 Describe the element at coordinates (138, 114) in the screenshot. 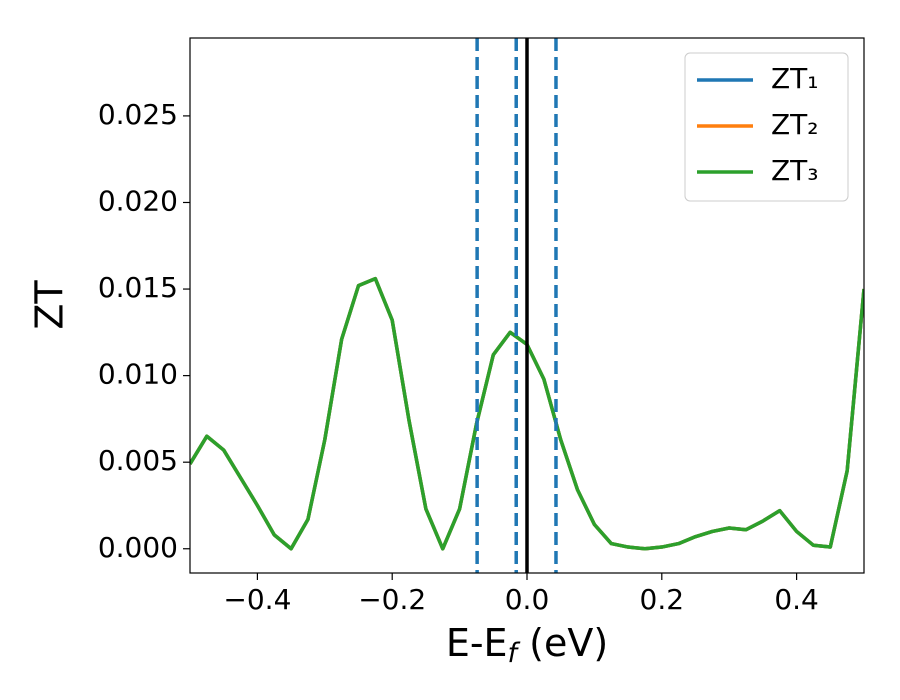

I see `y-tick-label: 0.025` at that location.